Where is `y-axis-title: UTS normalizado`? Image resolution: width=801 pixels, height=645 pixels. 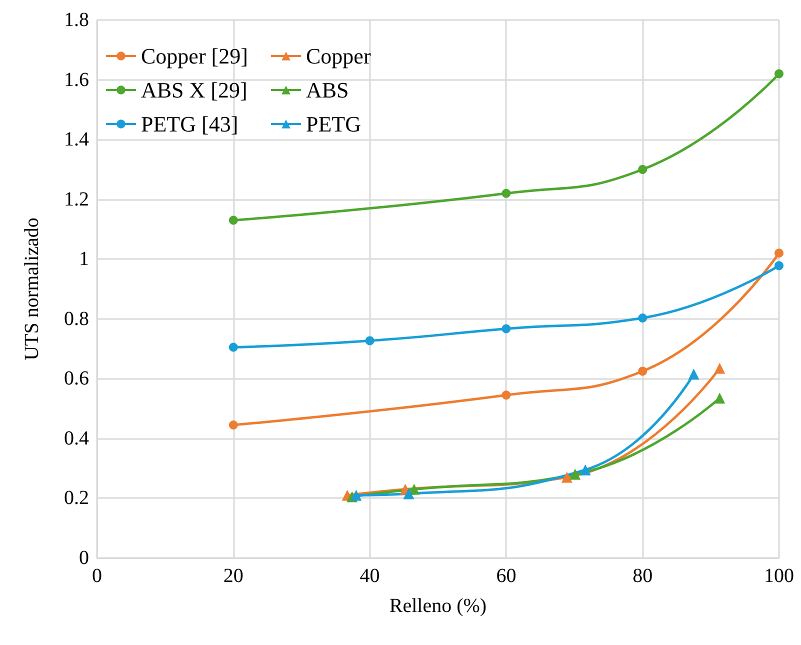 y-axis-title: UTS normalizado is located at coordinates (32, 289).